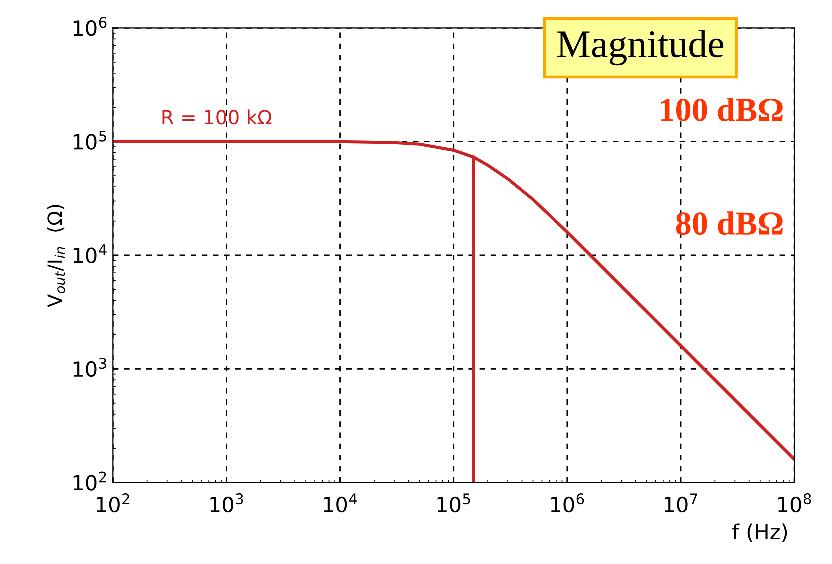  What do you see at coordinates (56, 256) in the screenshot?
I see `y-axis-title: V$_{out}$/I$_{in}$ (Ω)` at bounding box center [56, 256].